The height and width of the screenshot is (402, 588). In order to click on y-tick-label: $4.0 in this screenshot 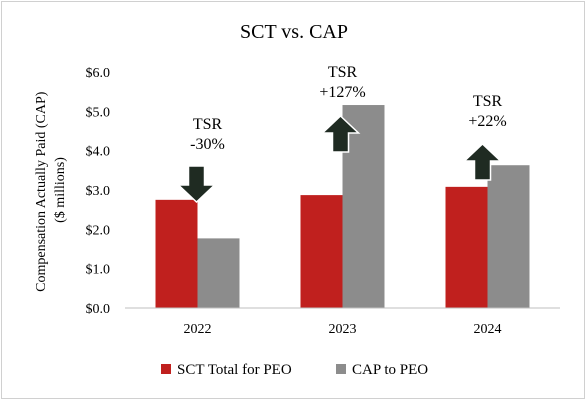, I will do `click(98, 152)`.